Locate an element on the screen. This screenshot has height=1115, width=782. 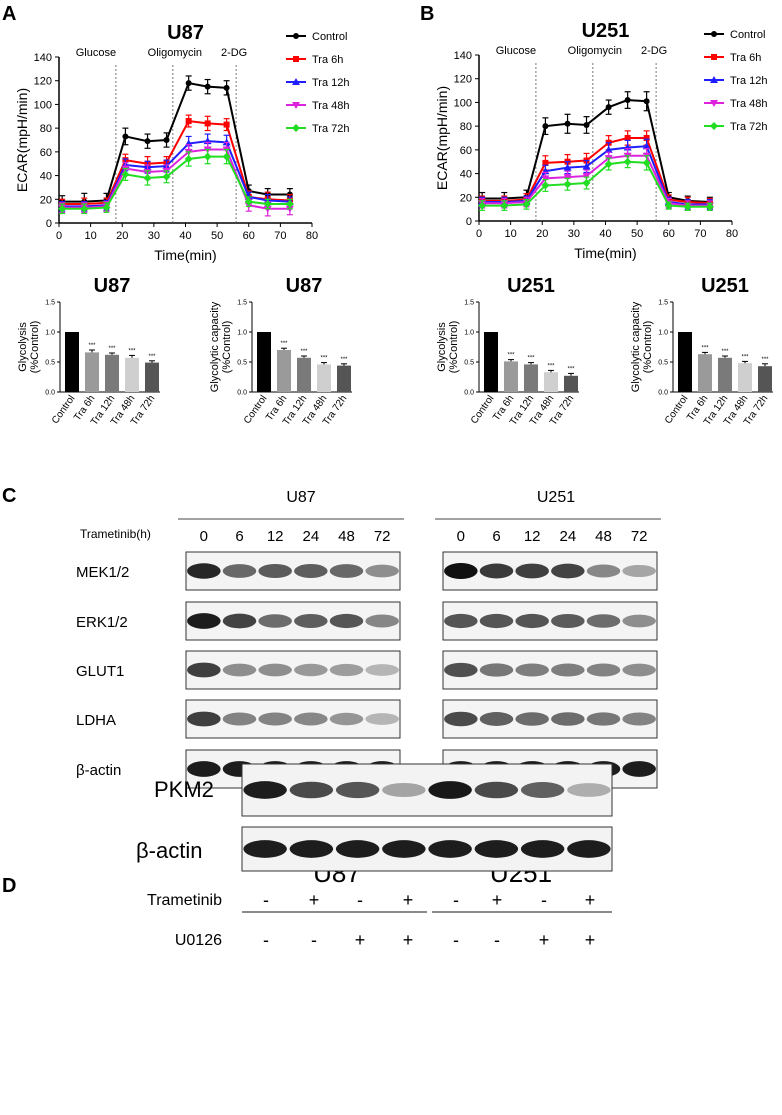
timepoint-label: 48 is located at coordinates (346, 536).